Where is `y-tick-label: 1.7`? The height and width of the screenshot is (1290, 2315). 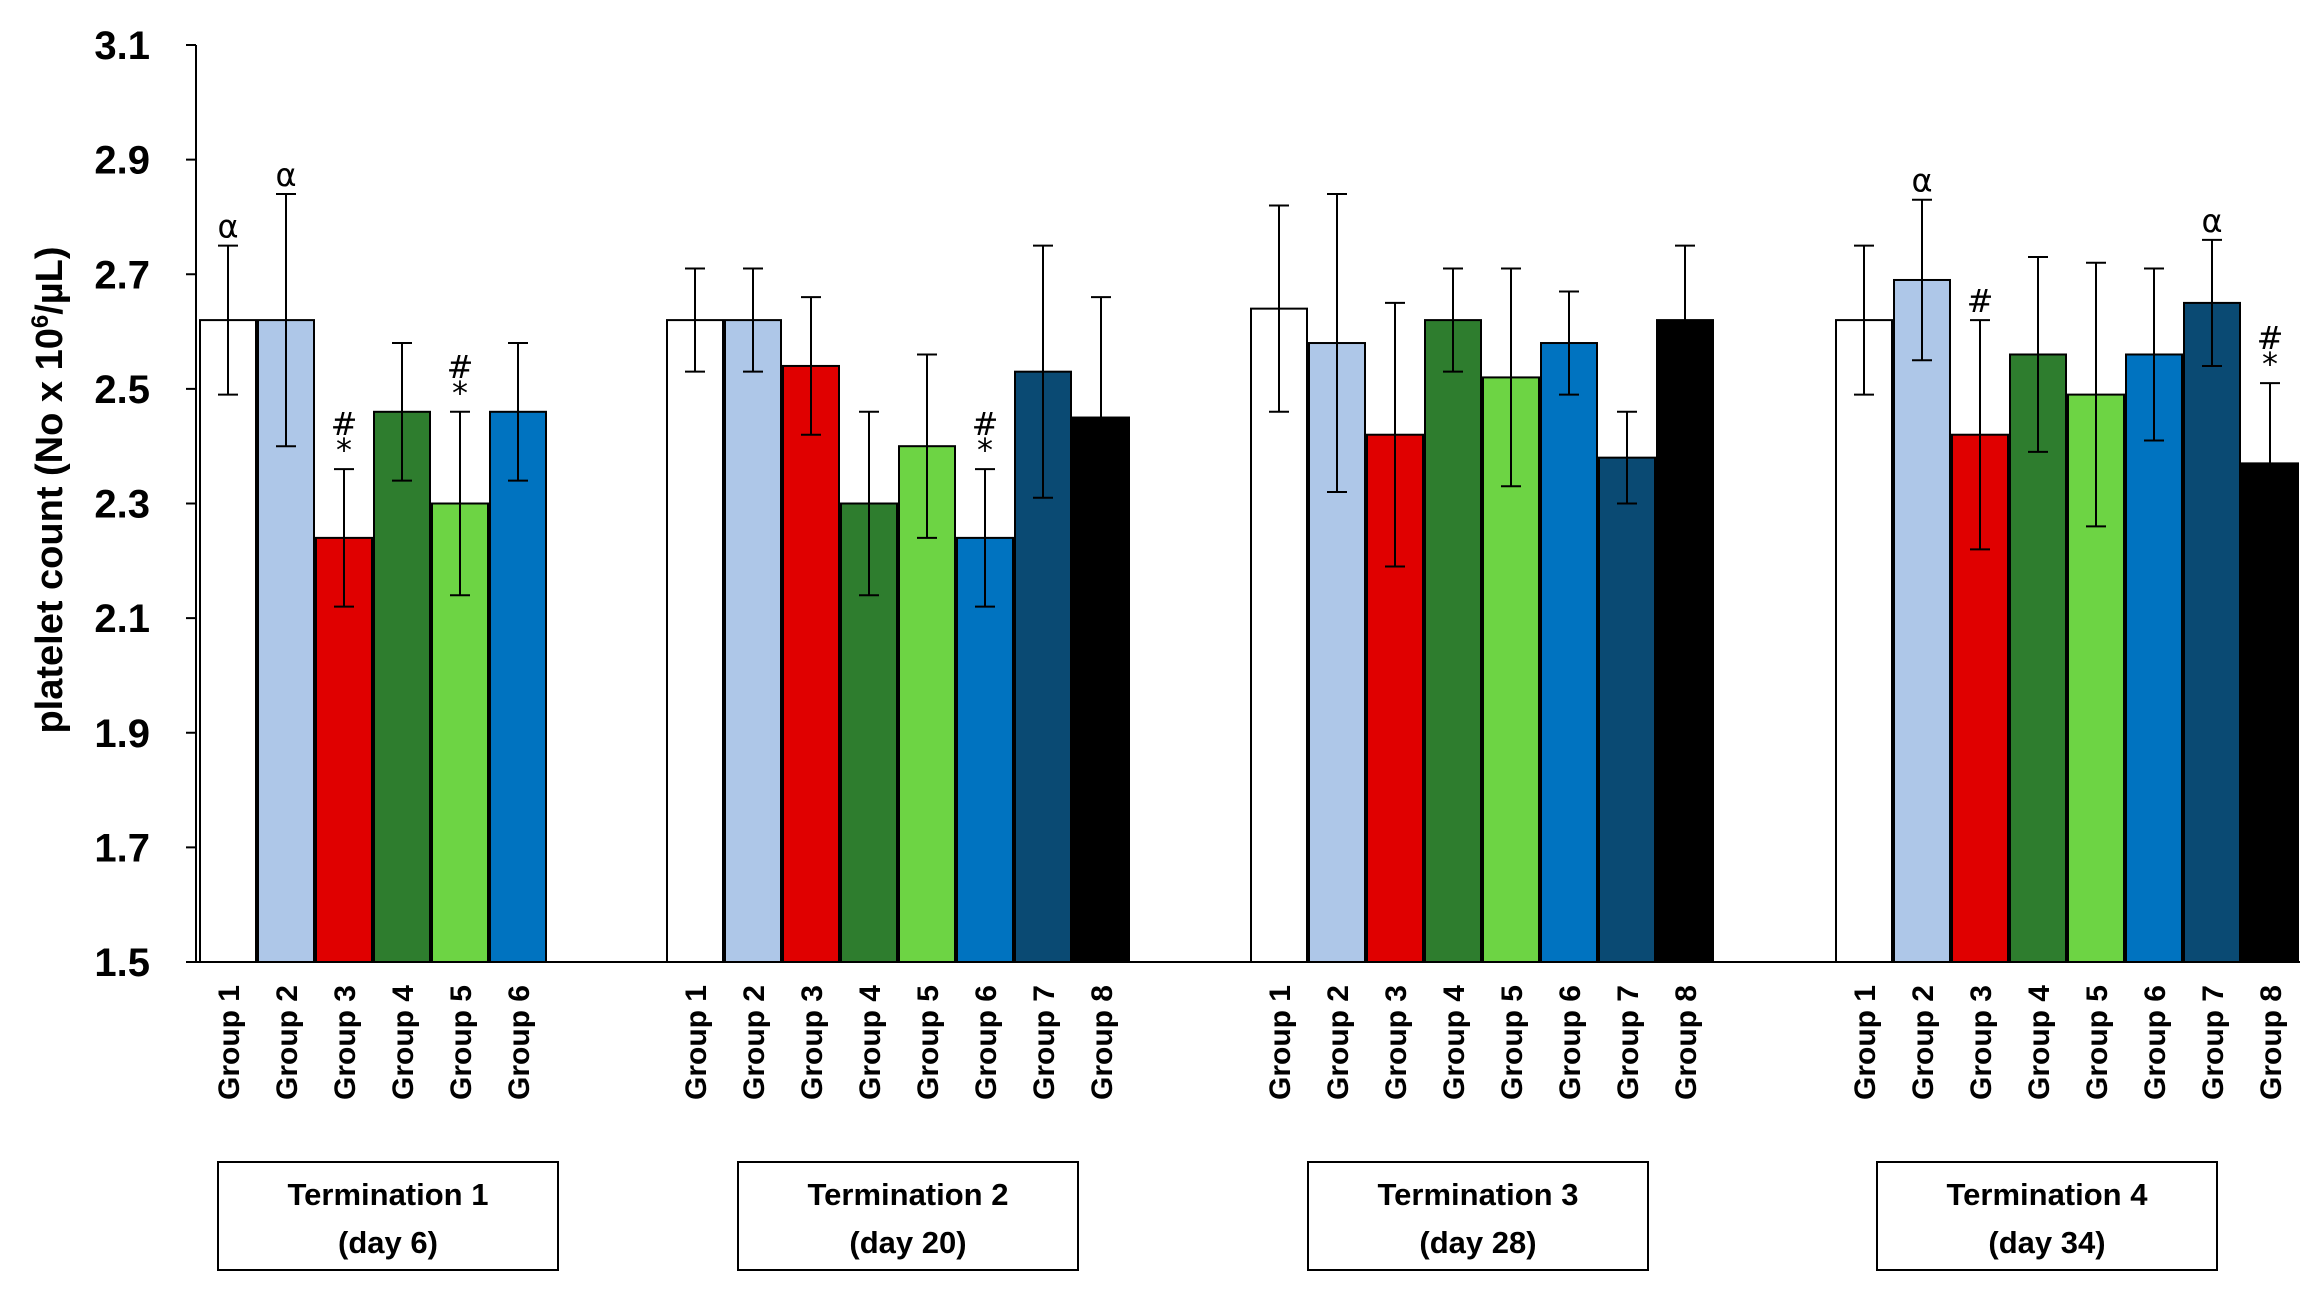 y-tick-label: 1.7 is located at coordinates (122, 848).